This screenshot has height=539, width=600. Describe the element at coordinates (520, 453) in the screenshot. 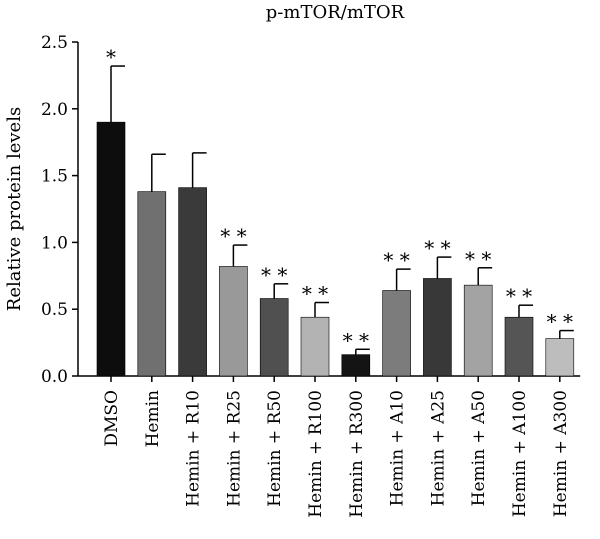

I see `x-tick-label: Hemin + A100` at that location.